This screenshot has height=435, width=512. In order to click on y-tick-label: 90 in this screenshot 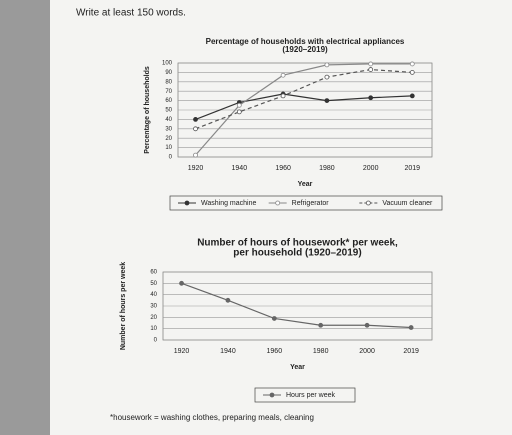, I will do `click(168, 73)`.